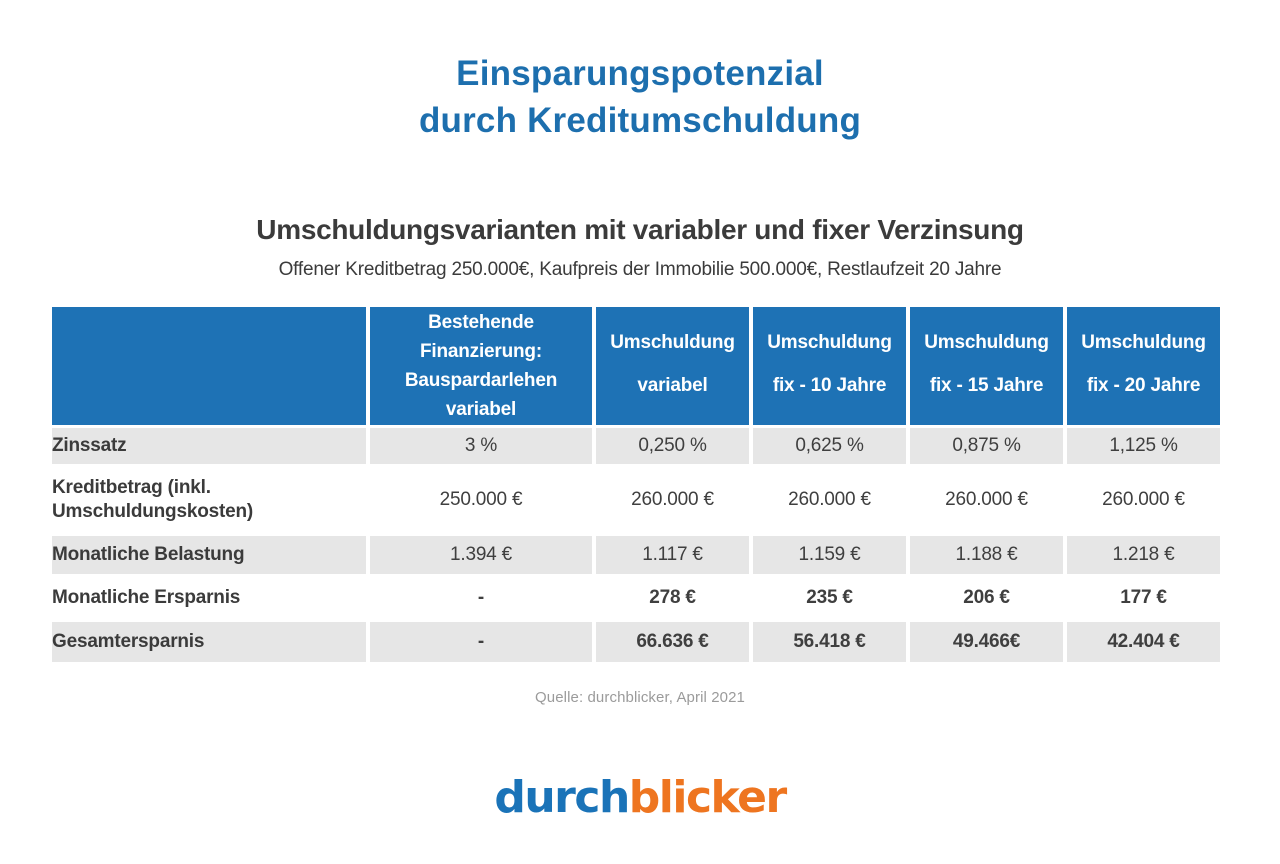 The image size is (1280, 864). What do you see at coordinates (1143, 642) in the screenshot?
I see `value-cell: 42.404 €` at bounding box center [1143, 642].